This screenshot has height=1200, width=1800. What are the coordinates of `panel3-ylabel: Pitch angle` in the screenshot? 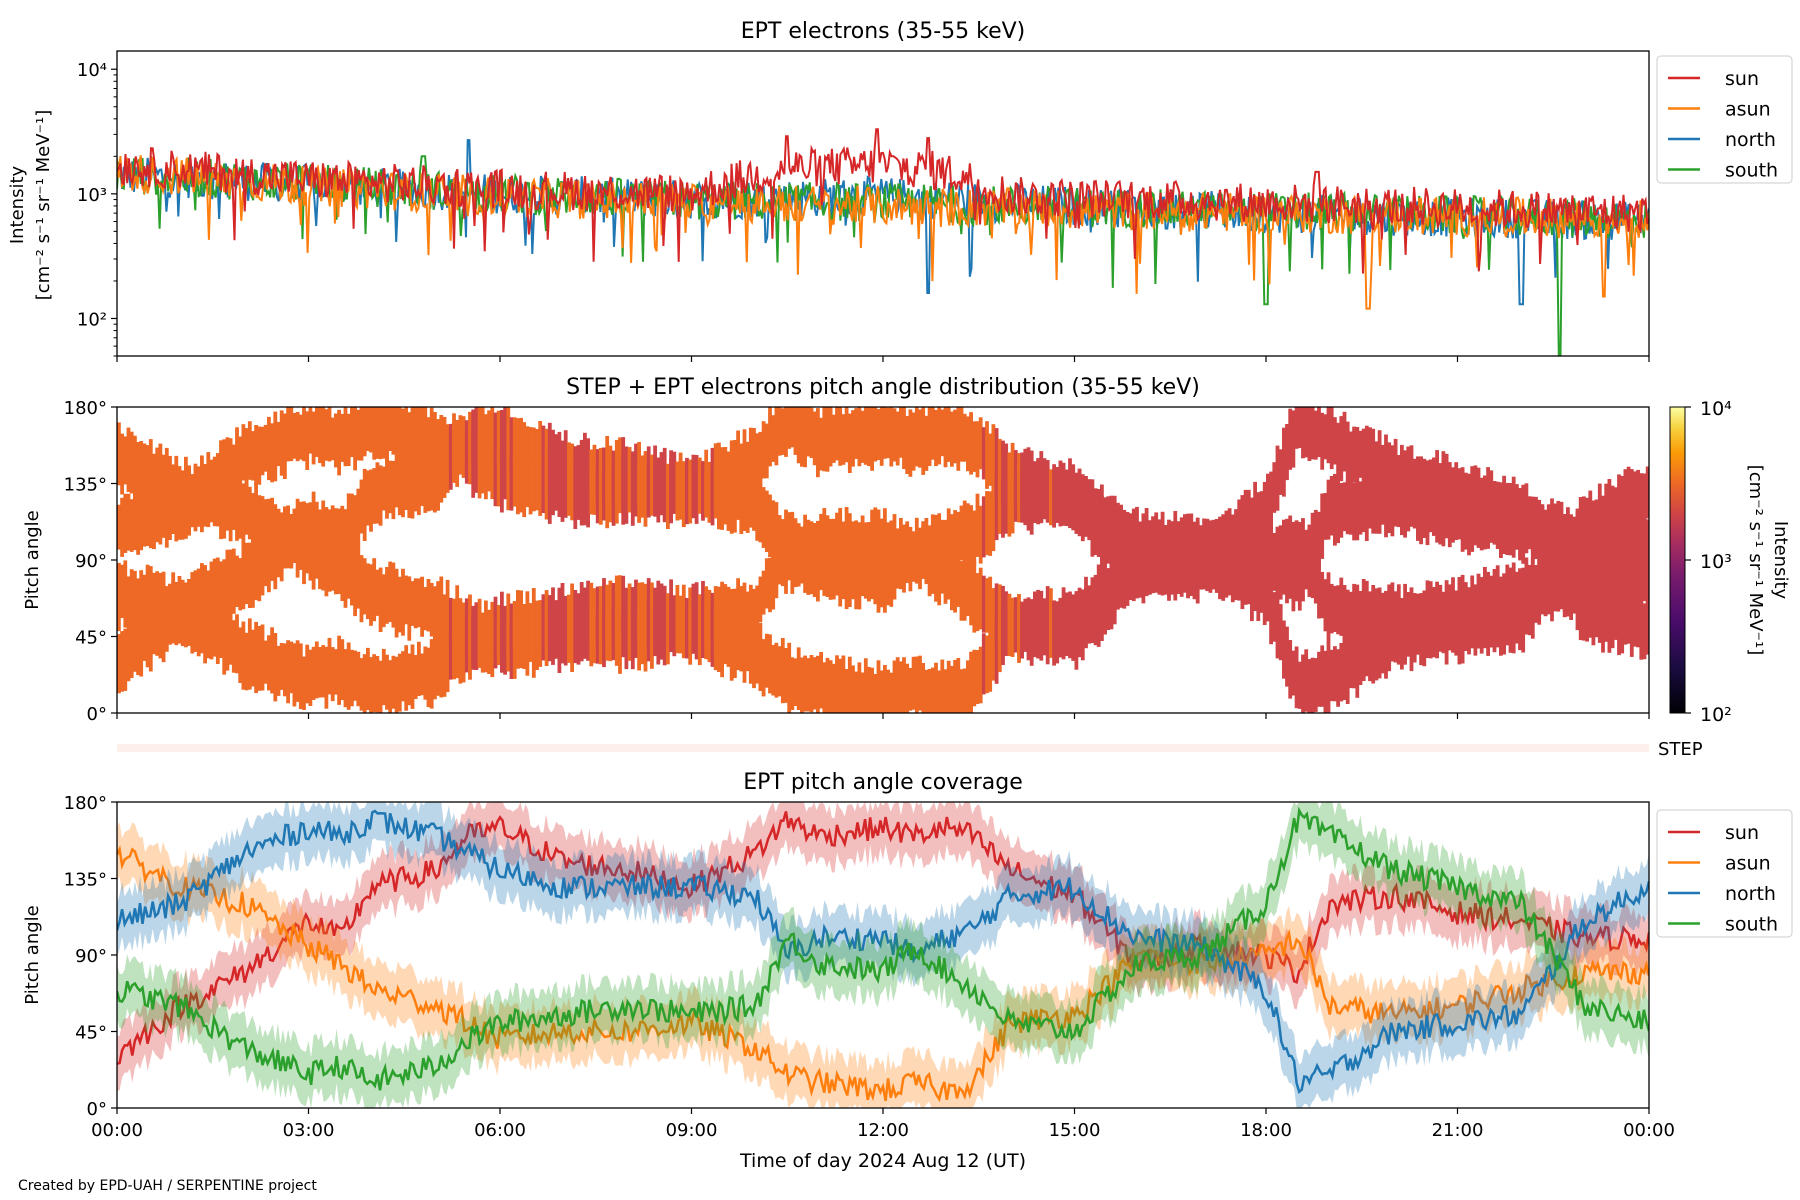 It's located at (32, 954).